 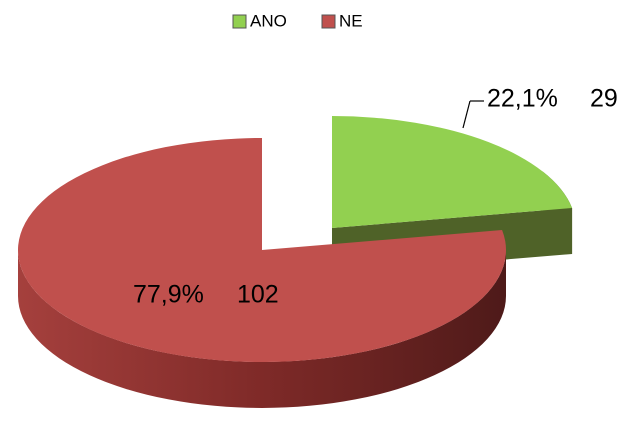 What do you see at coordinates (351, 20) in the screenshot?
I see `legend-label: NE` at bounding box center [351, 20].